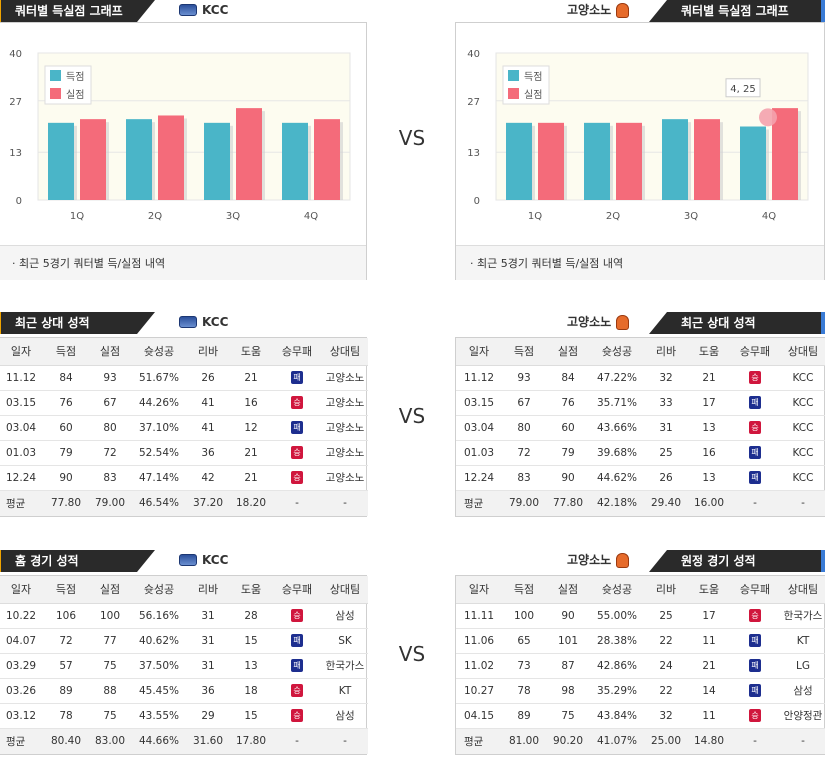 The width and height of the screenshot is (825, 757). What do you see at coordinates (297, 590) in the screenshot?
I see `column-header: 승무패` at bounding box center [297, 590].